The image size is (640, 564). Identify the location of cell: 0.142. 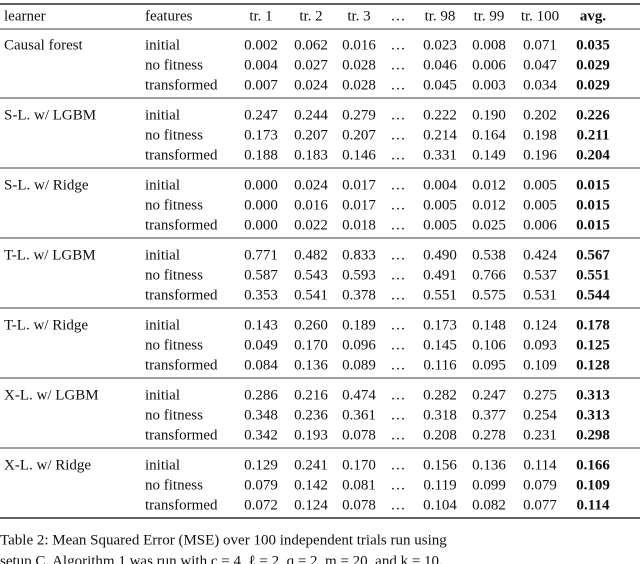
(311, 485).